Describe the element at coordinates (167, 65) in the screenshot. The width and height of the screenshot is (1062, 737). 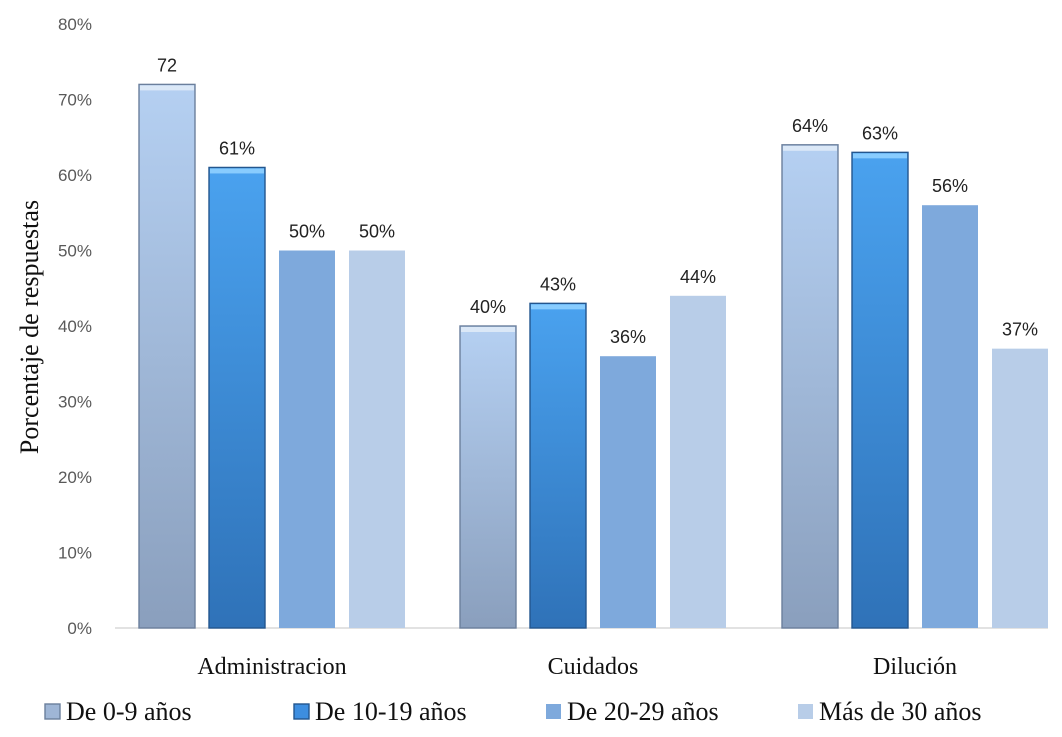
I see `data-label: 72` at that location.